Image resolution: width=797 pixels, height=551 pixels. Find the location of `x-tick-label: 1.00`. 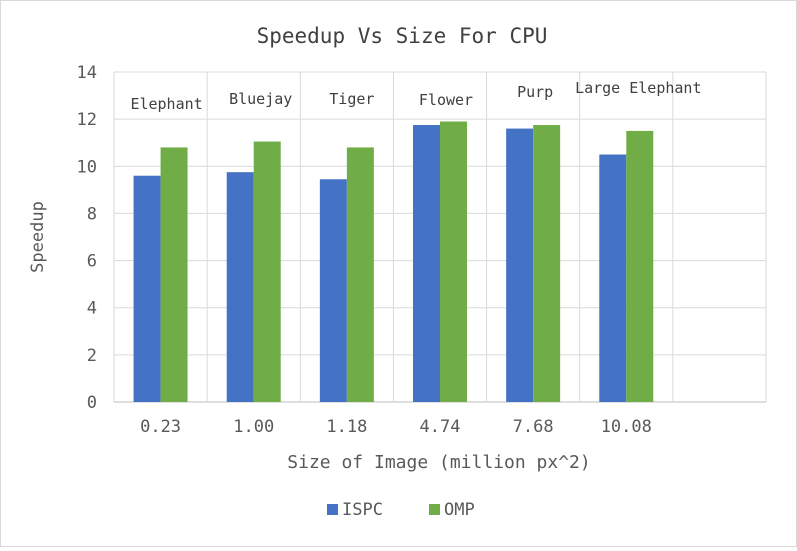

x-tick-label: 1.00 is located at coordinates (253, 427).